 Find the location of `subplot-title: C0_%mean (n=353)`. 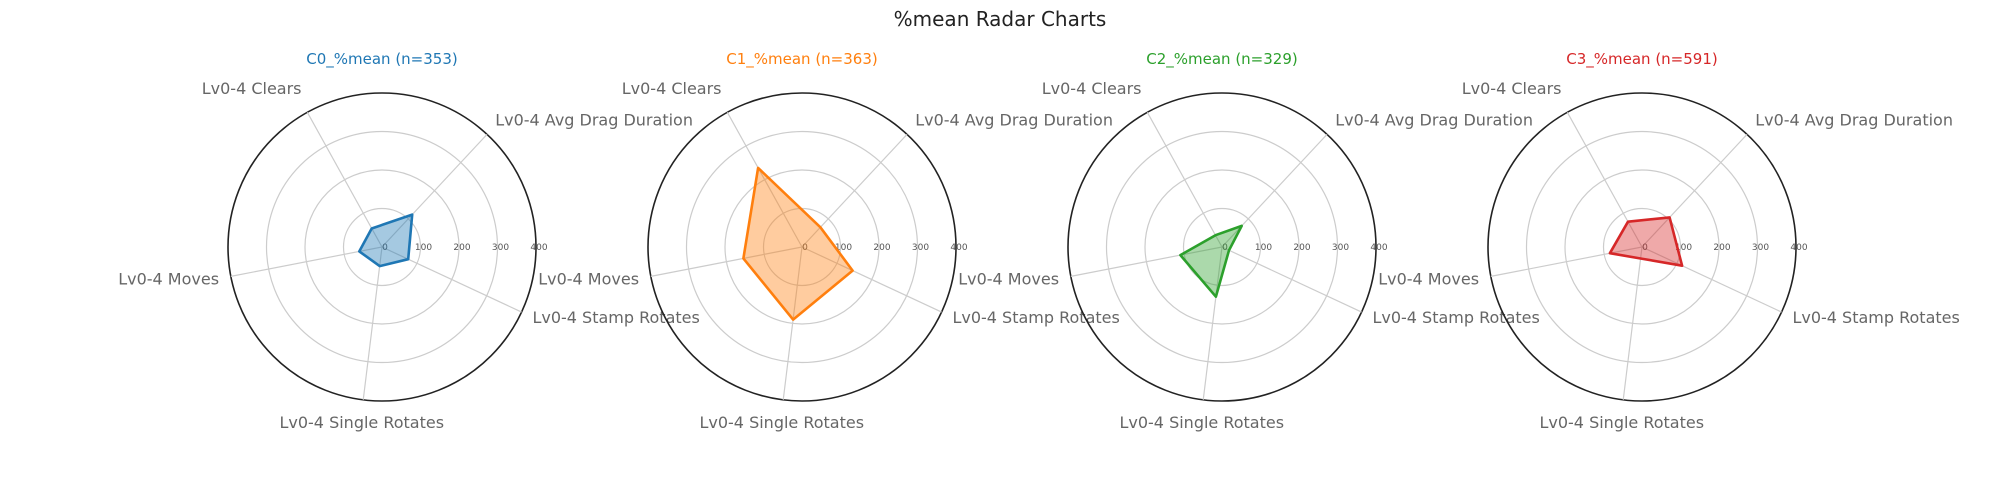

subplot-title: C0_%mean (n=353) is located at coordinates (382, 59).